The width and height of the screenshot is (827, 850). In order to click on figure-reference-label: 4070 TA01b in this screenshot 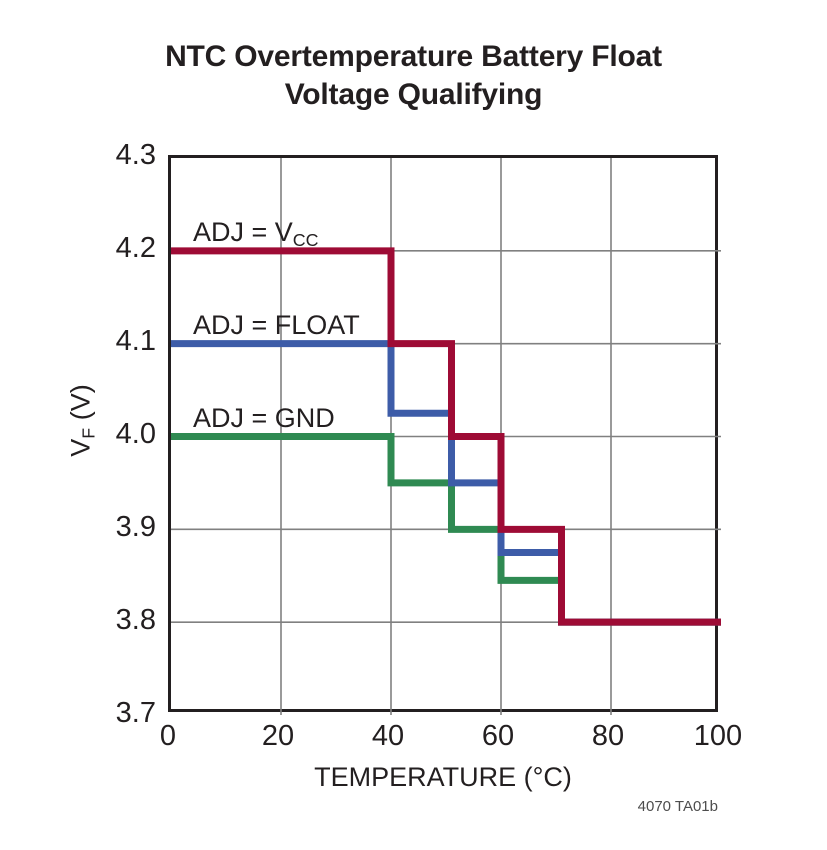, I will do `click(677, 806)`.